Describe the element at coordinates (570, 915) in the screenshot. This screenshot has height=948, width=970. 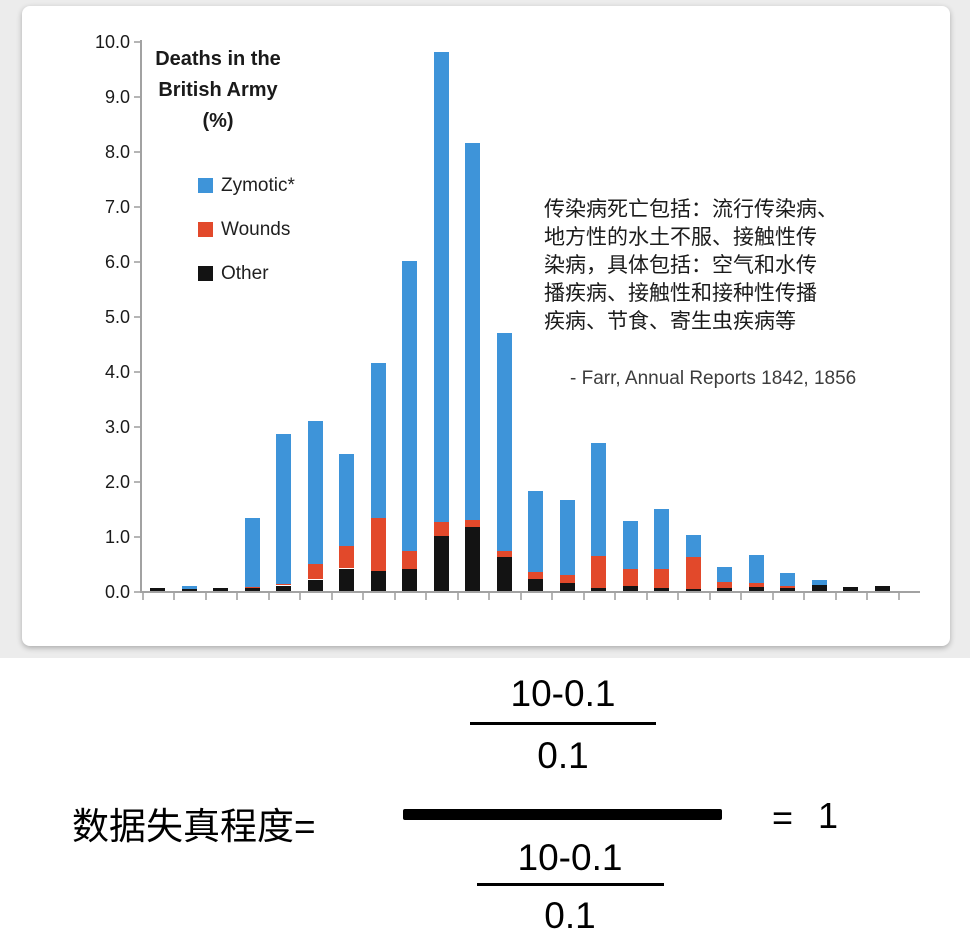
I see `bottom-fraction-denominator: 0.1` at that location.